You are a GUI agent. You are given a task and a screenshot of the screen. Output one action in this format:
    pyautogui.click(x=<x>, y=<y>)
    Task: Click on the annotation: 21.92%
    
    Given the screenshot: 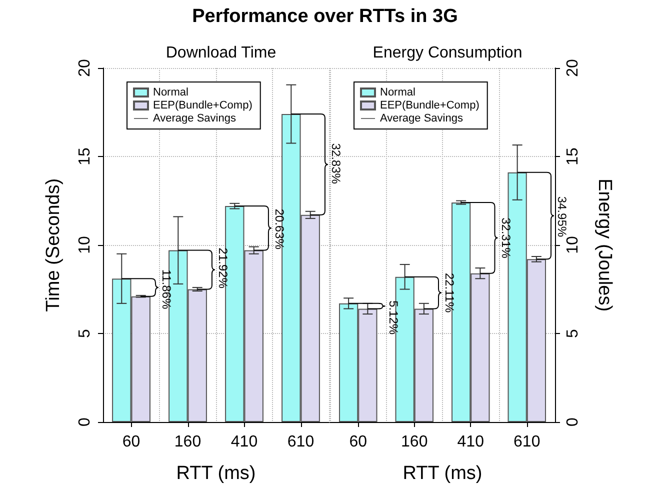 What is the action you would take?
    pyautogui.click(x=223, y=268)
    